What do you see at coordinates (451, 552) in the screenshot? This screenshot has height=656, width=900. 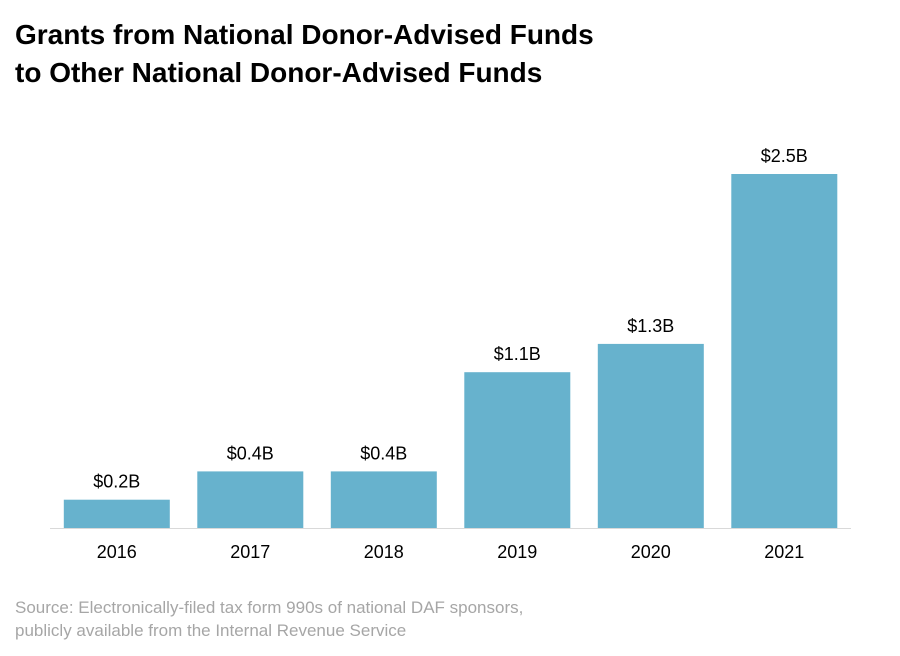 I see `x-tick-label-group: 2016 2017 2018 2019 2020 2021` at bounding box center [451, 552].